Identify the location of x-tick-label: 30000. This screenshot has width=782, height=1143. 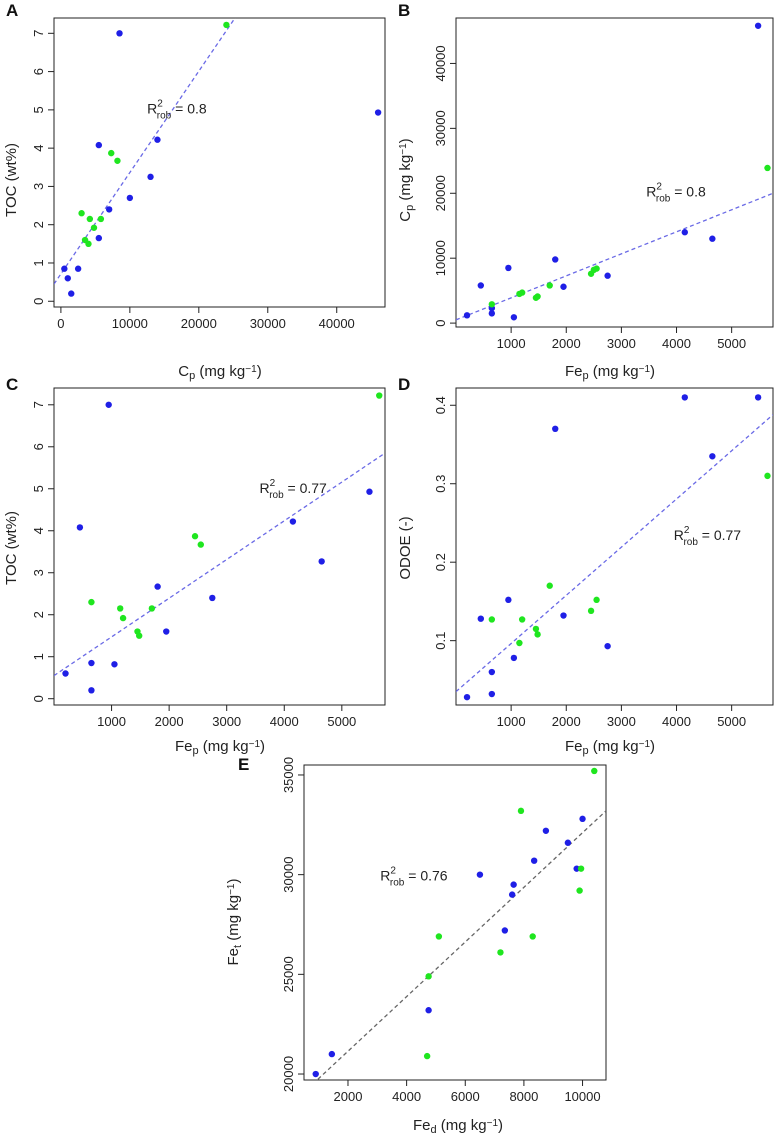
(268, 323).